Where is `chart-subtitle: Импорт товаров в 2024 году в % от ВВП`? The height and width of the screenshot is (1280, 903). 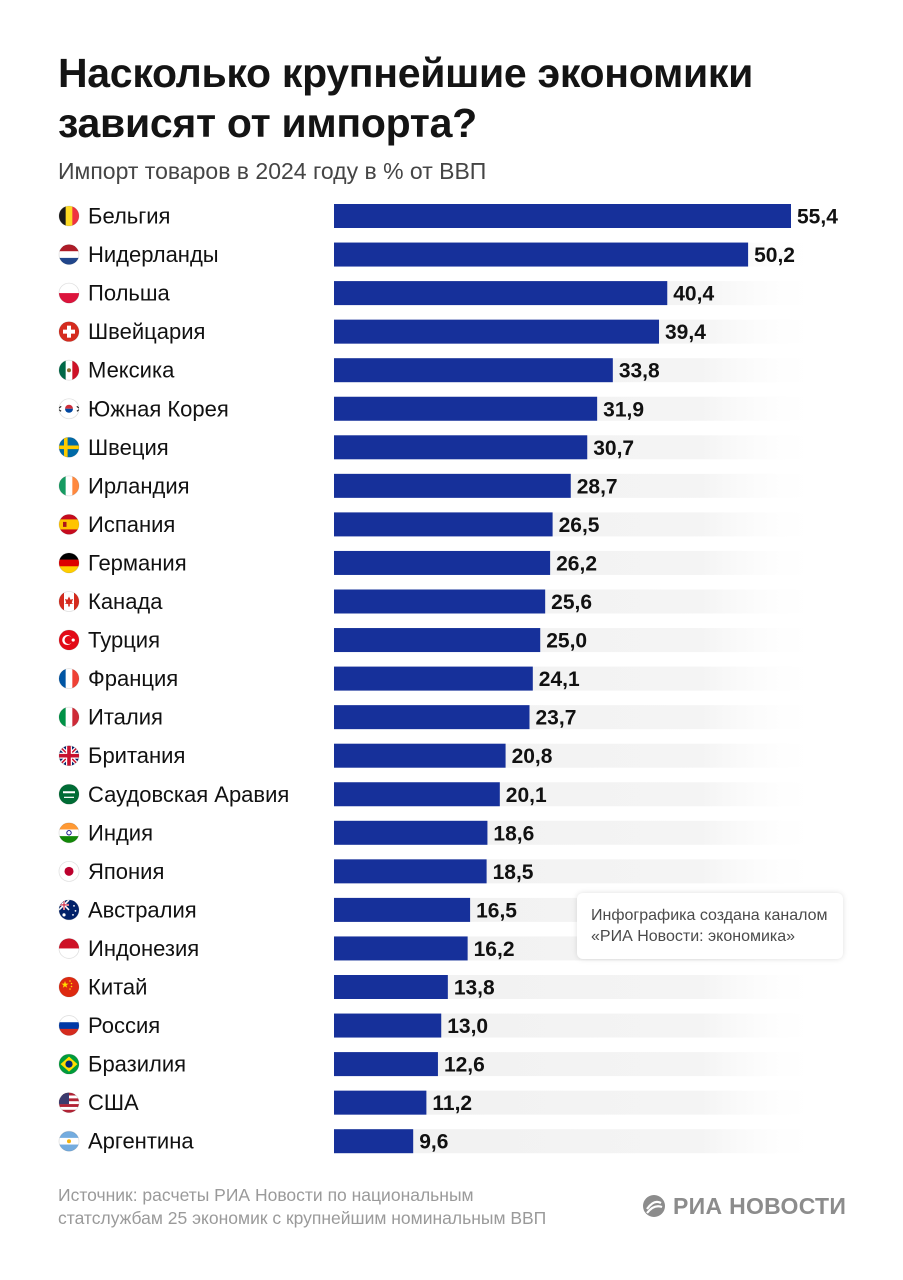
chart-subtitle: Импорт товаров в 2024 году в % от ВВП is located at coordinates (272, 171).